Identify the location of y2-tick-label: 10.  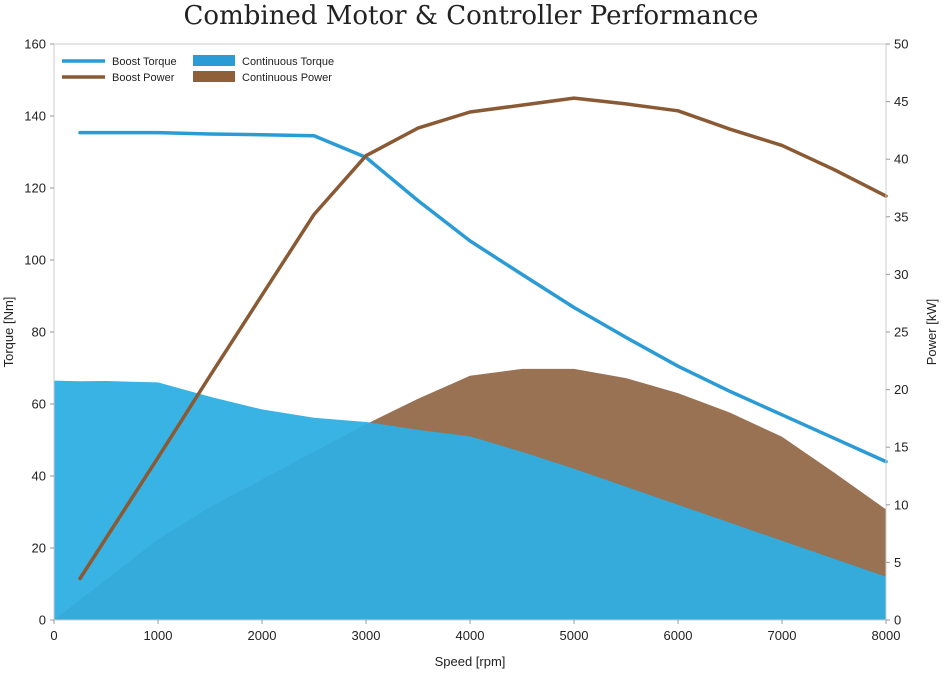
(901, 504).